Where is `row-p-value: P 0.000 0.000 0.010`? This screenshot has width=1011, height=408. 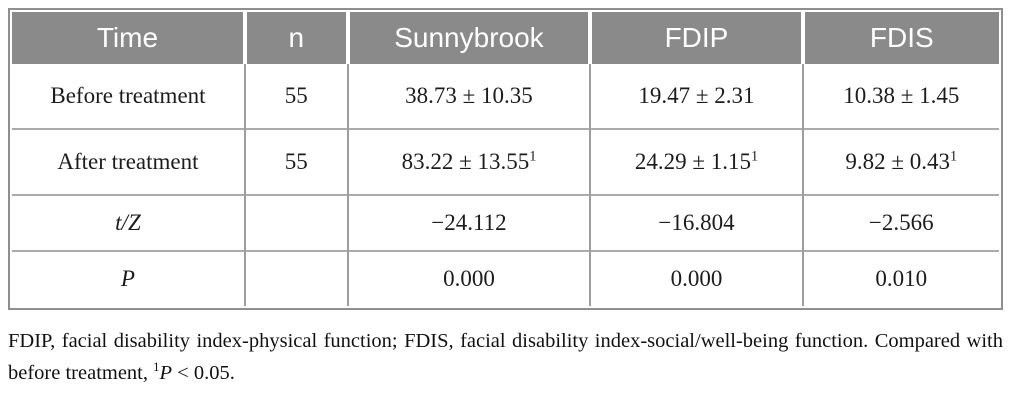
row-p-value: P 0.000 0.000 0.010 is located at coordinates (505, 278).